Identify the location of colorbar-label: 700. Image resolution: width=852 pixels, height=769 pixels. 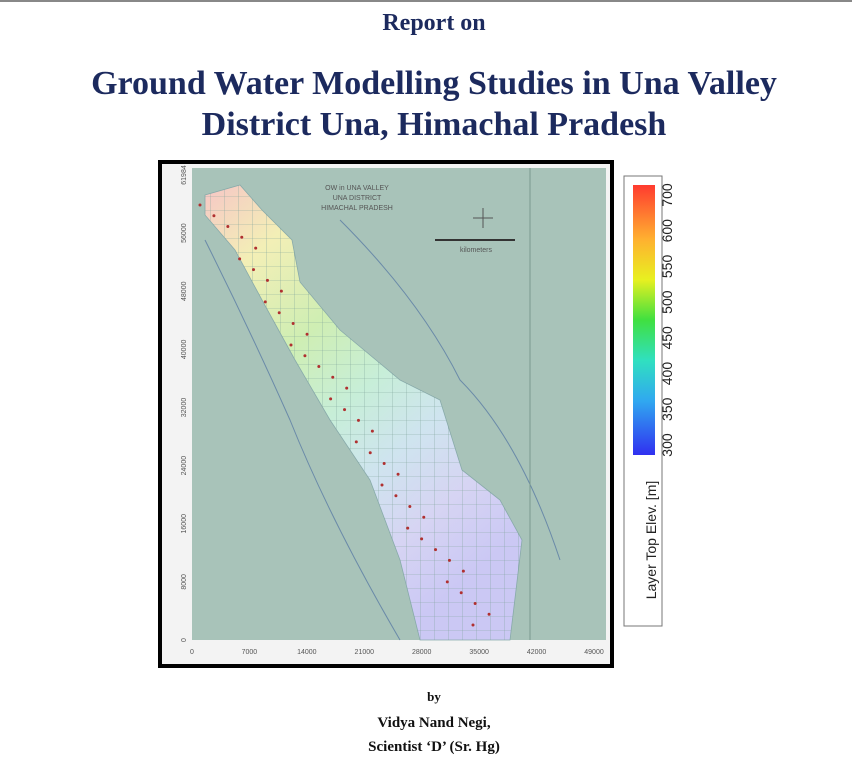
(667, 195).